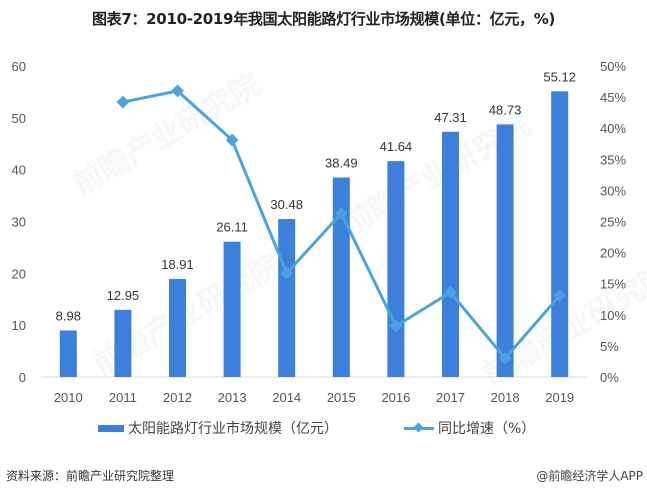 Image resolution: width=647 pixels, height=498 pixels. I want to click on left-tick-label: 10, so click(19, 325).